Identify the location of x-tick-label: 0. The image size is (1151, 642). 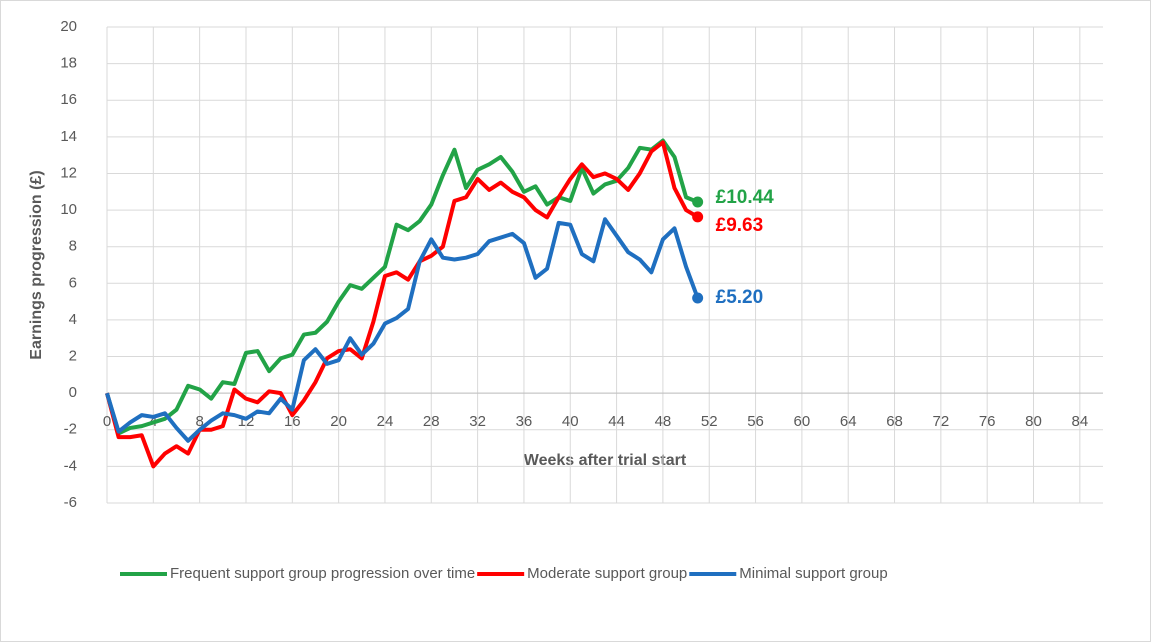
(107, 421).